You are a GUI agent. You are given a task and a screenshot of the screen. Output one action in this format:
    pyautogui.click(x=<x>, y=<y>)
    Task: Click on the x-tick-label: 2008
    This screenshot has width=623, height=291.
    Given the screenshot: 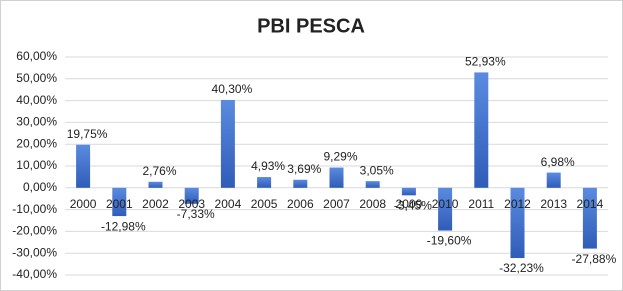 What is the action you would take?
    pyautogui.click(x=372, y=204)
    